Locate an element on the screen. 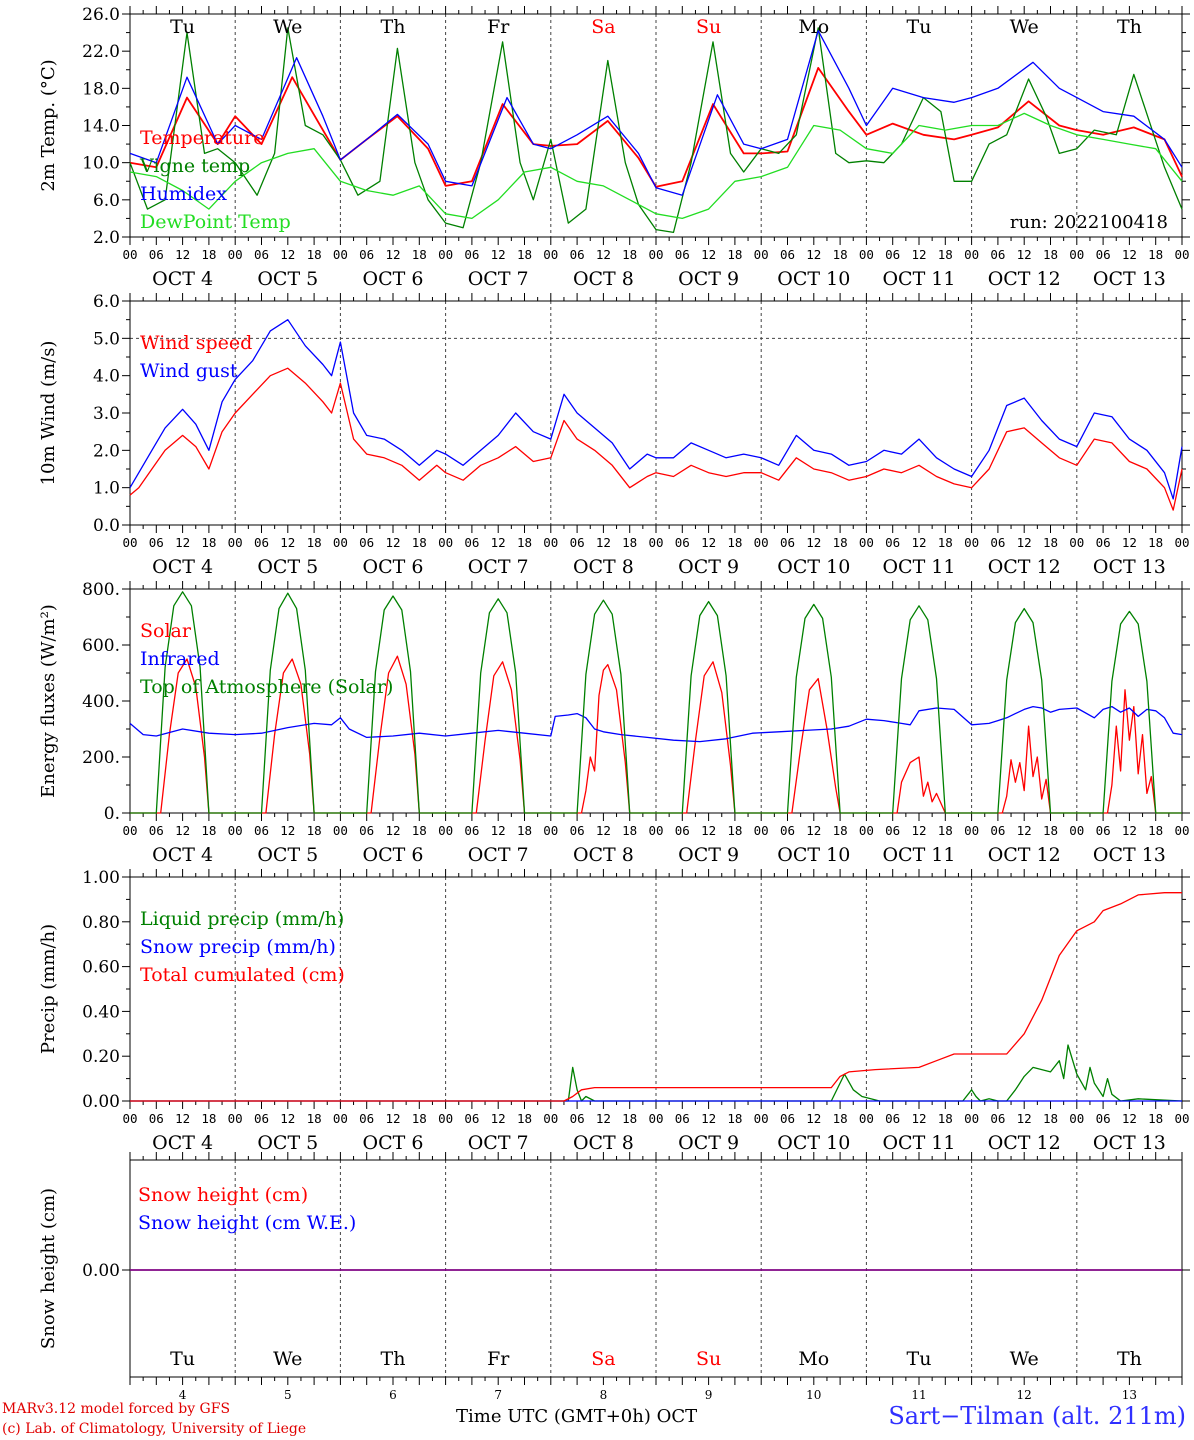 The image size is (1194, 1440). day-number-label: 7 is located at coordinates (498, 1395).